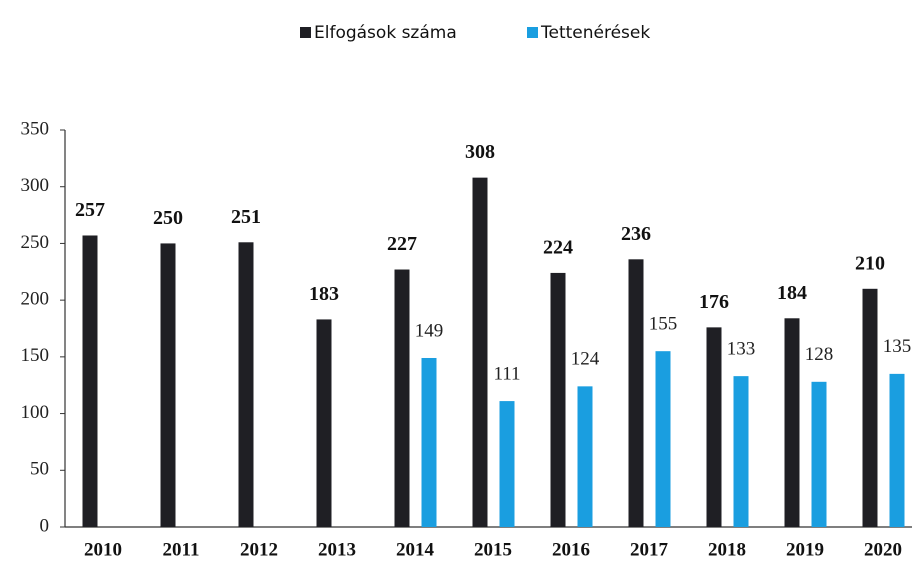  Describe the element at coordinates (259, 549) in the screenshot. I see `x-tick-label: 2012` at that location.